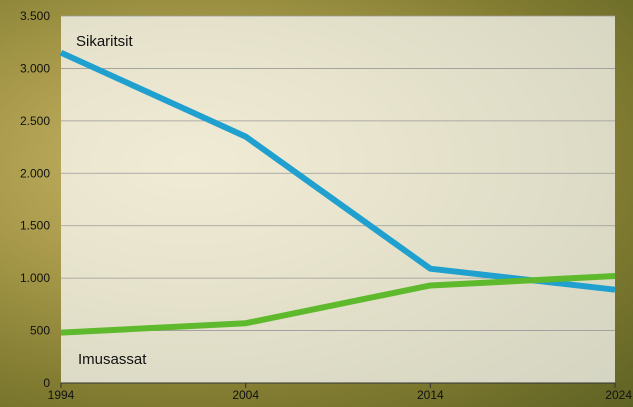 This screenshot has width=633, height=407. Describe the element at coordinates (245, 395) in the screenshot. I see `x-tick-label: 2004` at that location.